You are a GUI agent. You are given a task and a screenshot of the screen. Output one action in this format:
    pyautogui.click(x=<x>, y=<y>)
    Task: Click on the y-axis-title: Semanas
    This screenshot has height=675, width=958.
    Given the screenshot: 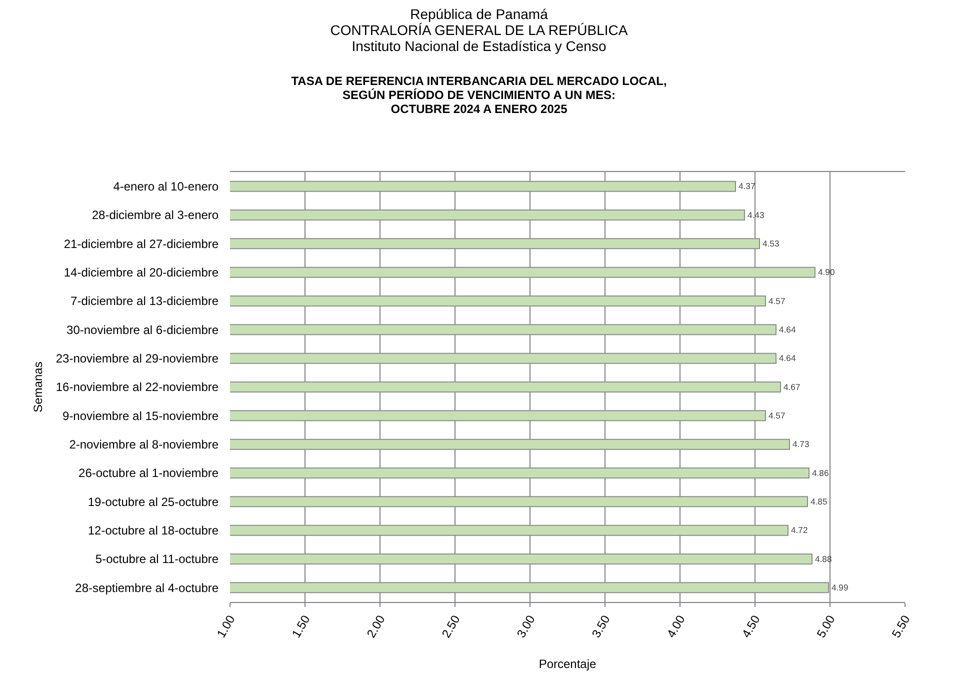 What is the action you would take?
    pyautogui.click(x=38, y=387)
    